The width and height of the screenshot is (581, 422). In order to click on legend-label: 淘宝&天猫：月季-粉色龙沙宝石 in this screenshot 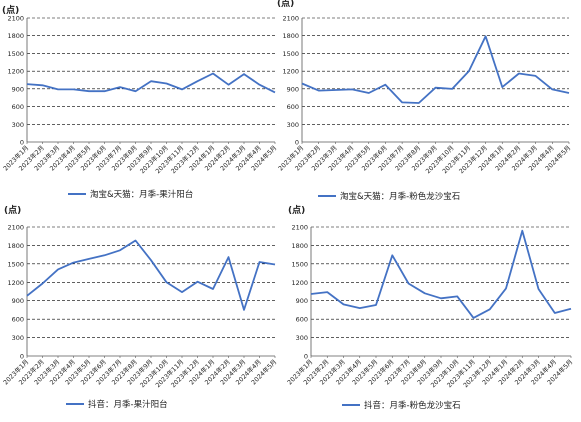, I will do `click(400, 196)`.